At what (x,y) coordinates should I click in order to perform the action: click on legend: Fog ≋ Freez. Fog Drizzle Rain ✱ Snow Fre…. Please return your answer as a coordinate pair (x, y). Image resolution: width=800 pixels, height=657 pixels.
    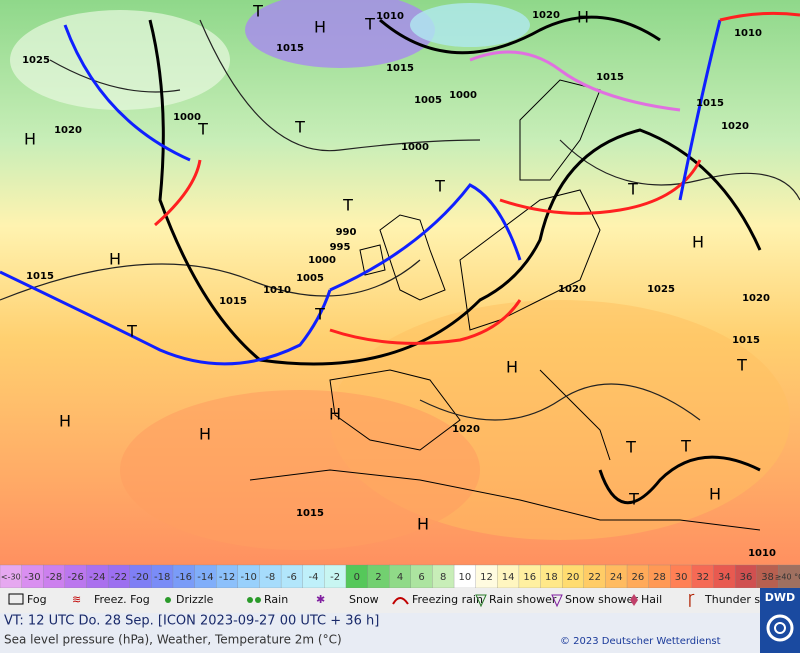
    Looking at the image, I should click on (400, 600).